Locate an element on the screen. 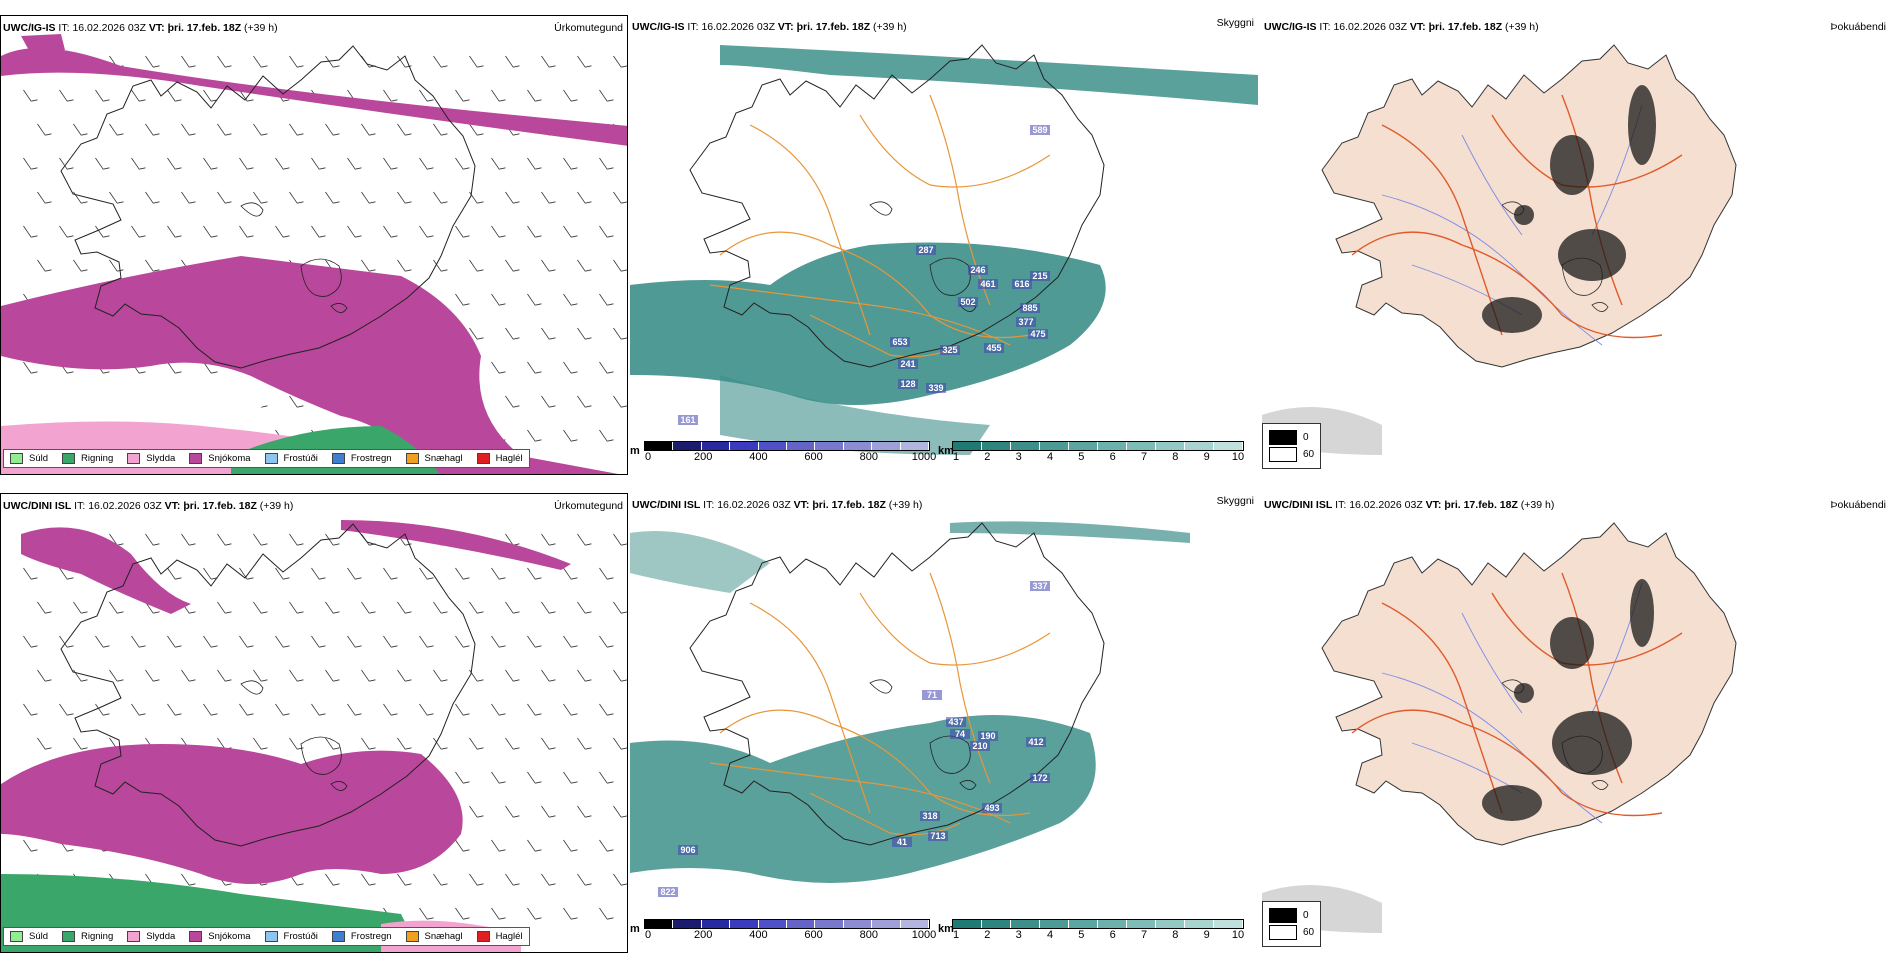  scale-tick: 0 is located at coordinates (648, 935).